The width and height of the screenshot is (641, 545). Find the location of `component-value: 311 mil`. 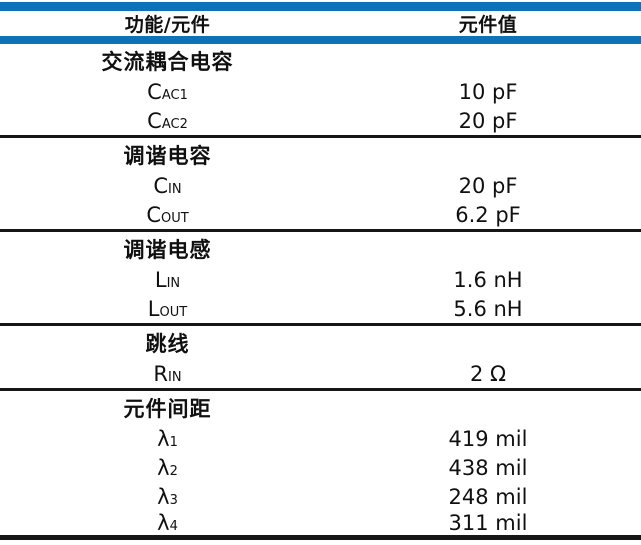

component-value: 311 mil is located at coordinates (488, 523).